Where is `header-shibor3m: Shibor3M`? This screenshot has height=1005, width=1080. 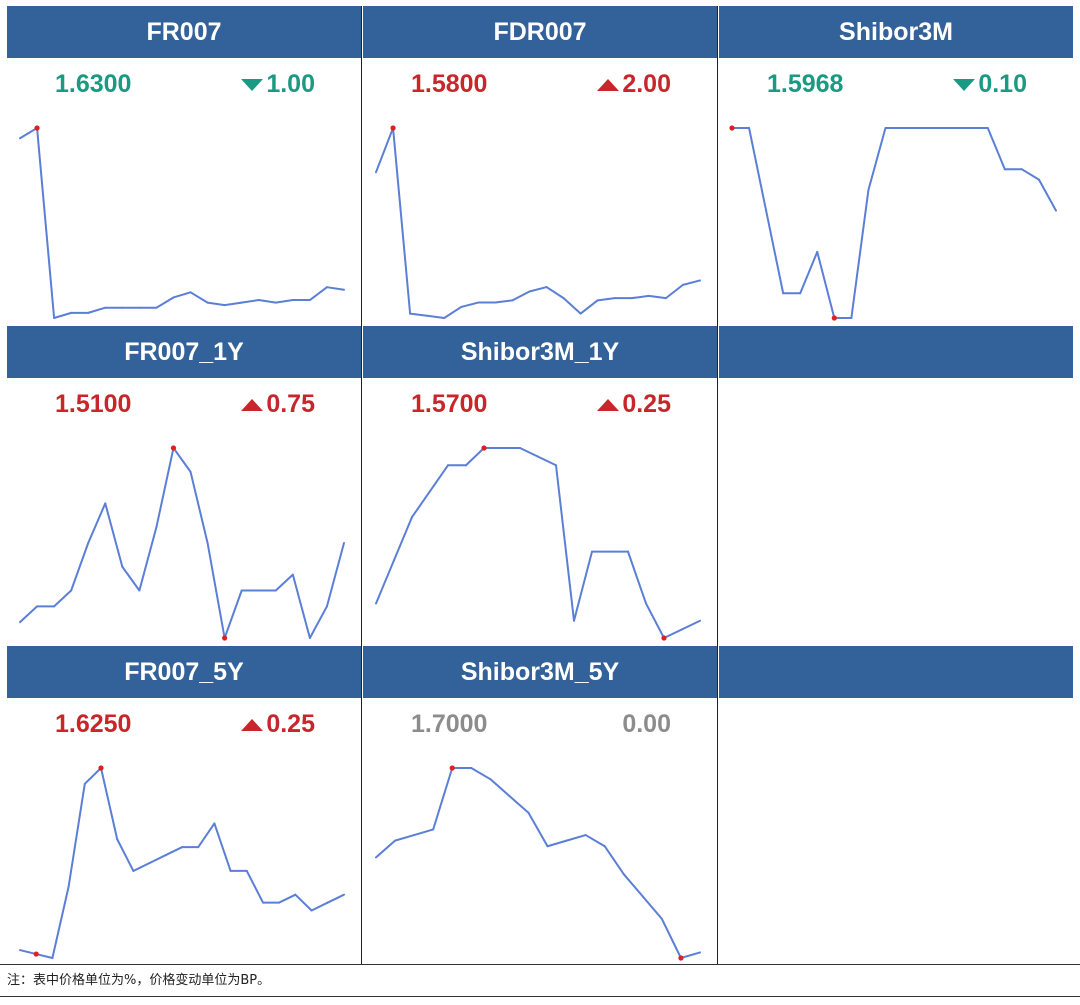 header-shibor3m: Shibor3M is located at coordinates (896, 32).